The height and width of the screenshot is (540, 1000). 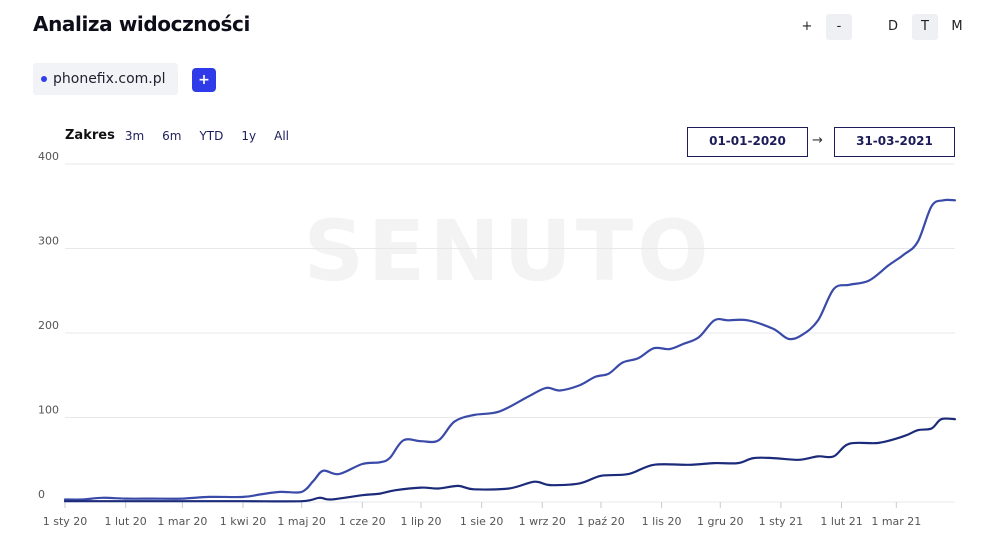 What do you see at coordinates (125, 521) in the screenshot?
I see `x-tick-label: 1 lut 20` at bounding box center [125, 521].